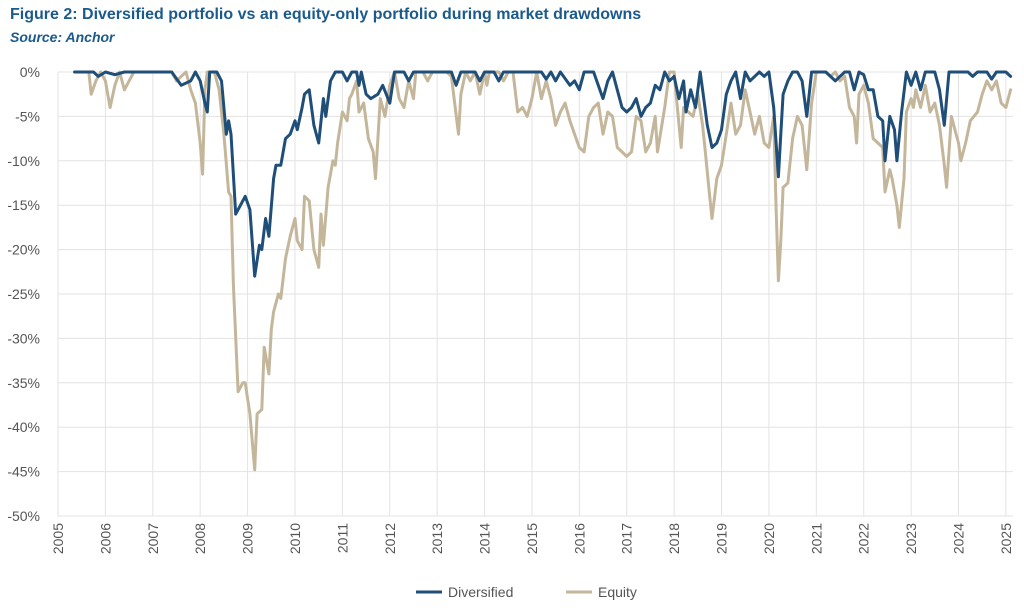  I want to click on x-tick-label: 2024, so click(958, 538).